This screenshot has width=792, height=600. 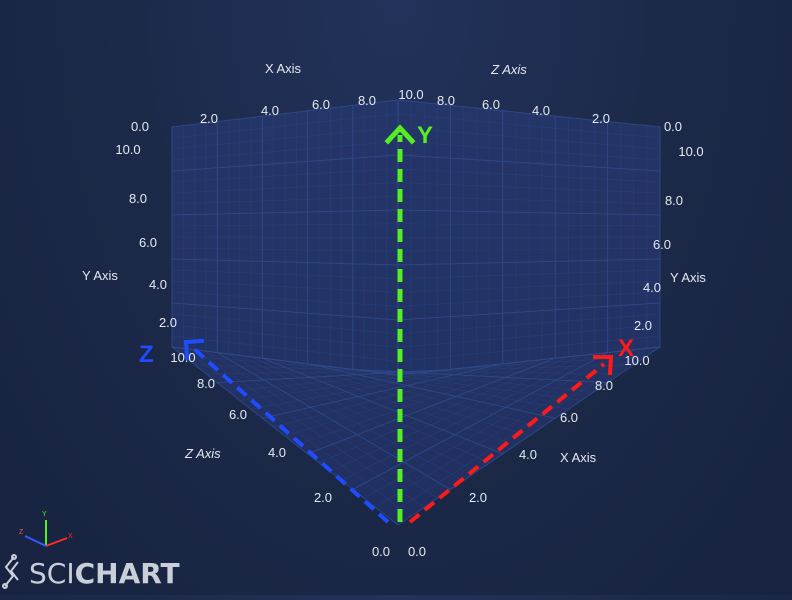 I want to click on scichart-logo-icon, so click(x=10, y=571).